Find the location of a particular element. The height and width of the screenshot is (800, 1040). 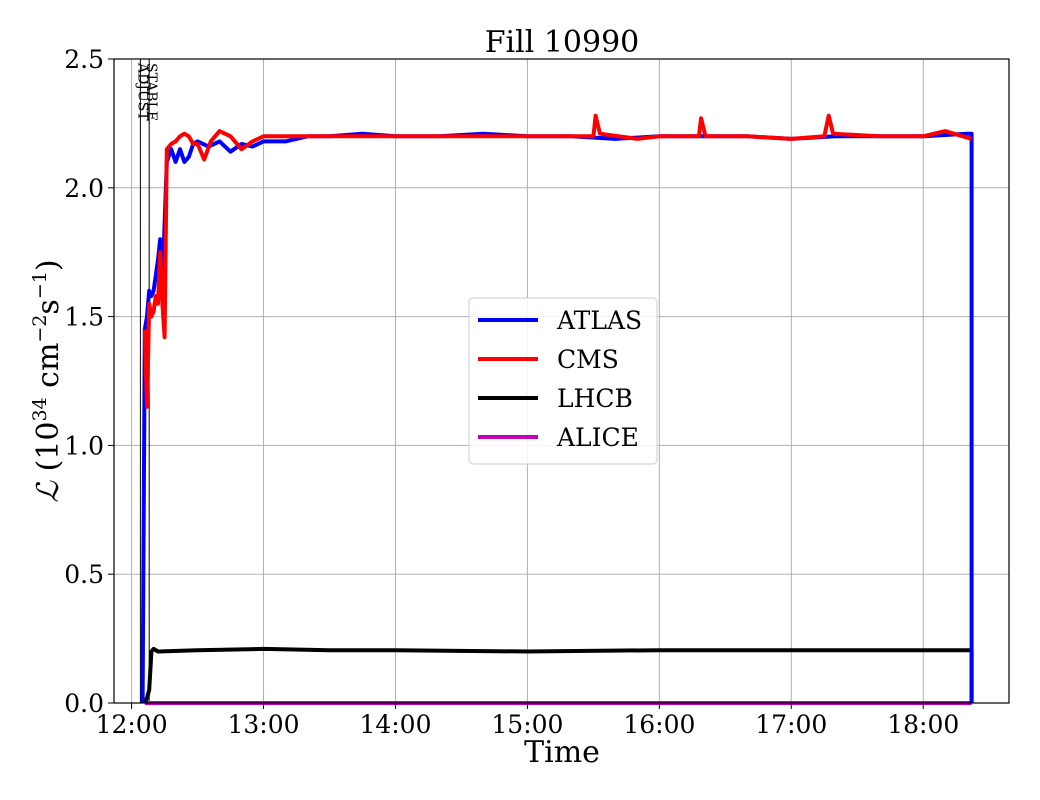

y-tick-label: 0.0 is located at coordinates (84, 703).